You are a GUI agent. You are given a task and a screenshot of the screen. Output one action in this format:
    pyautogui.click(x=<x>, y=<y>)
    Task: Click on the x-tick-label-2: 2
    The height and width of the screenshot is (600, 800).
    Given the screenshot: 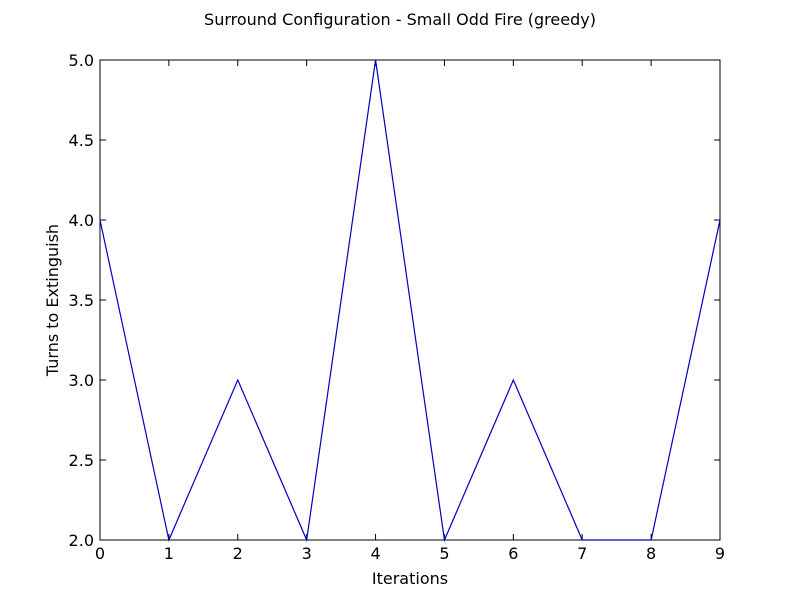 What is the action you would take?
    pyautogui.click(x=238, y=553)
    